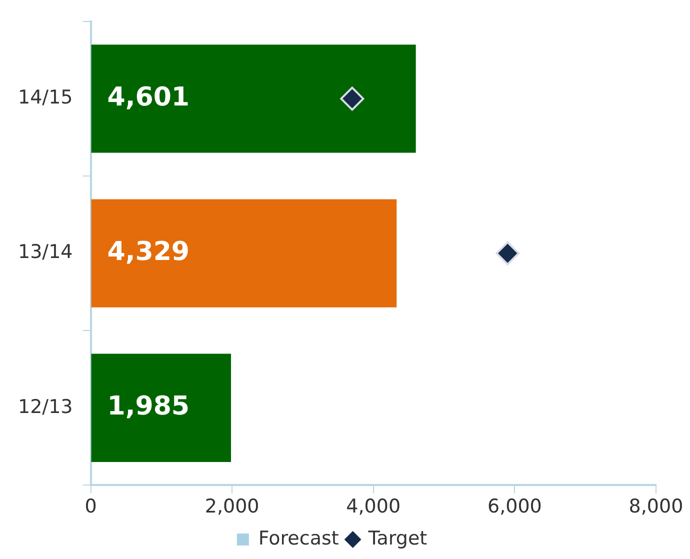  Describe the element at coordinates (373, 507) in the screenshot. I see `x-tick-label: 4,000` at that location.